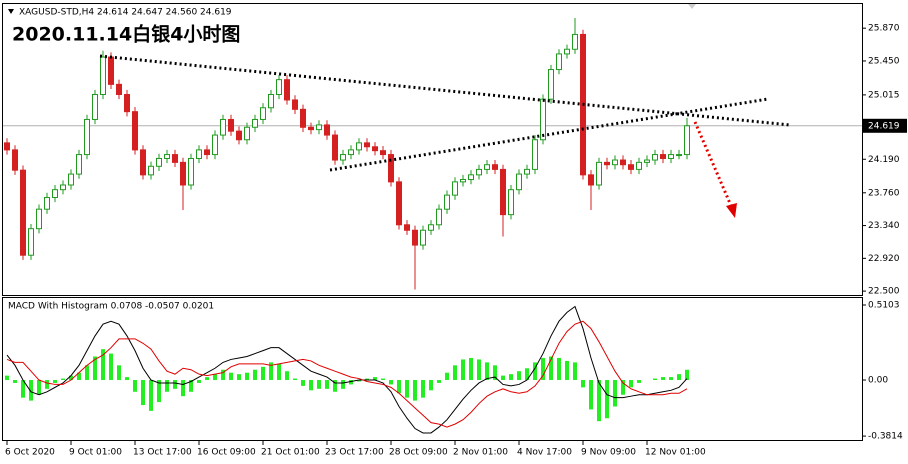 This screenshot has width=908, height=464. What do you see at coordinates (418, 453) in the screenshot?
I see `x-tick-label: 28 Oct 09:00` at bounding box center [418, 453].